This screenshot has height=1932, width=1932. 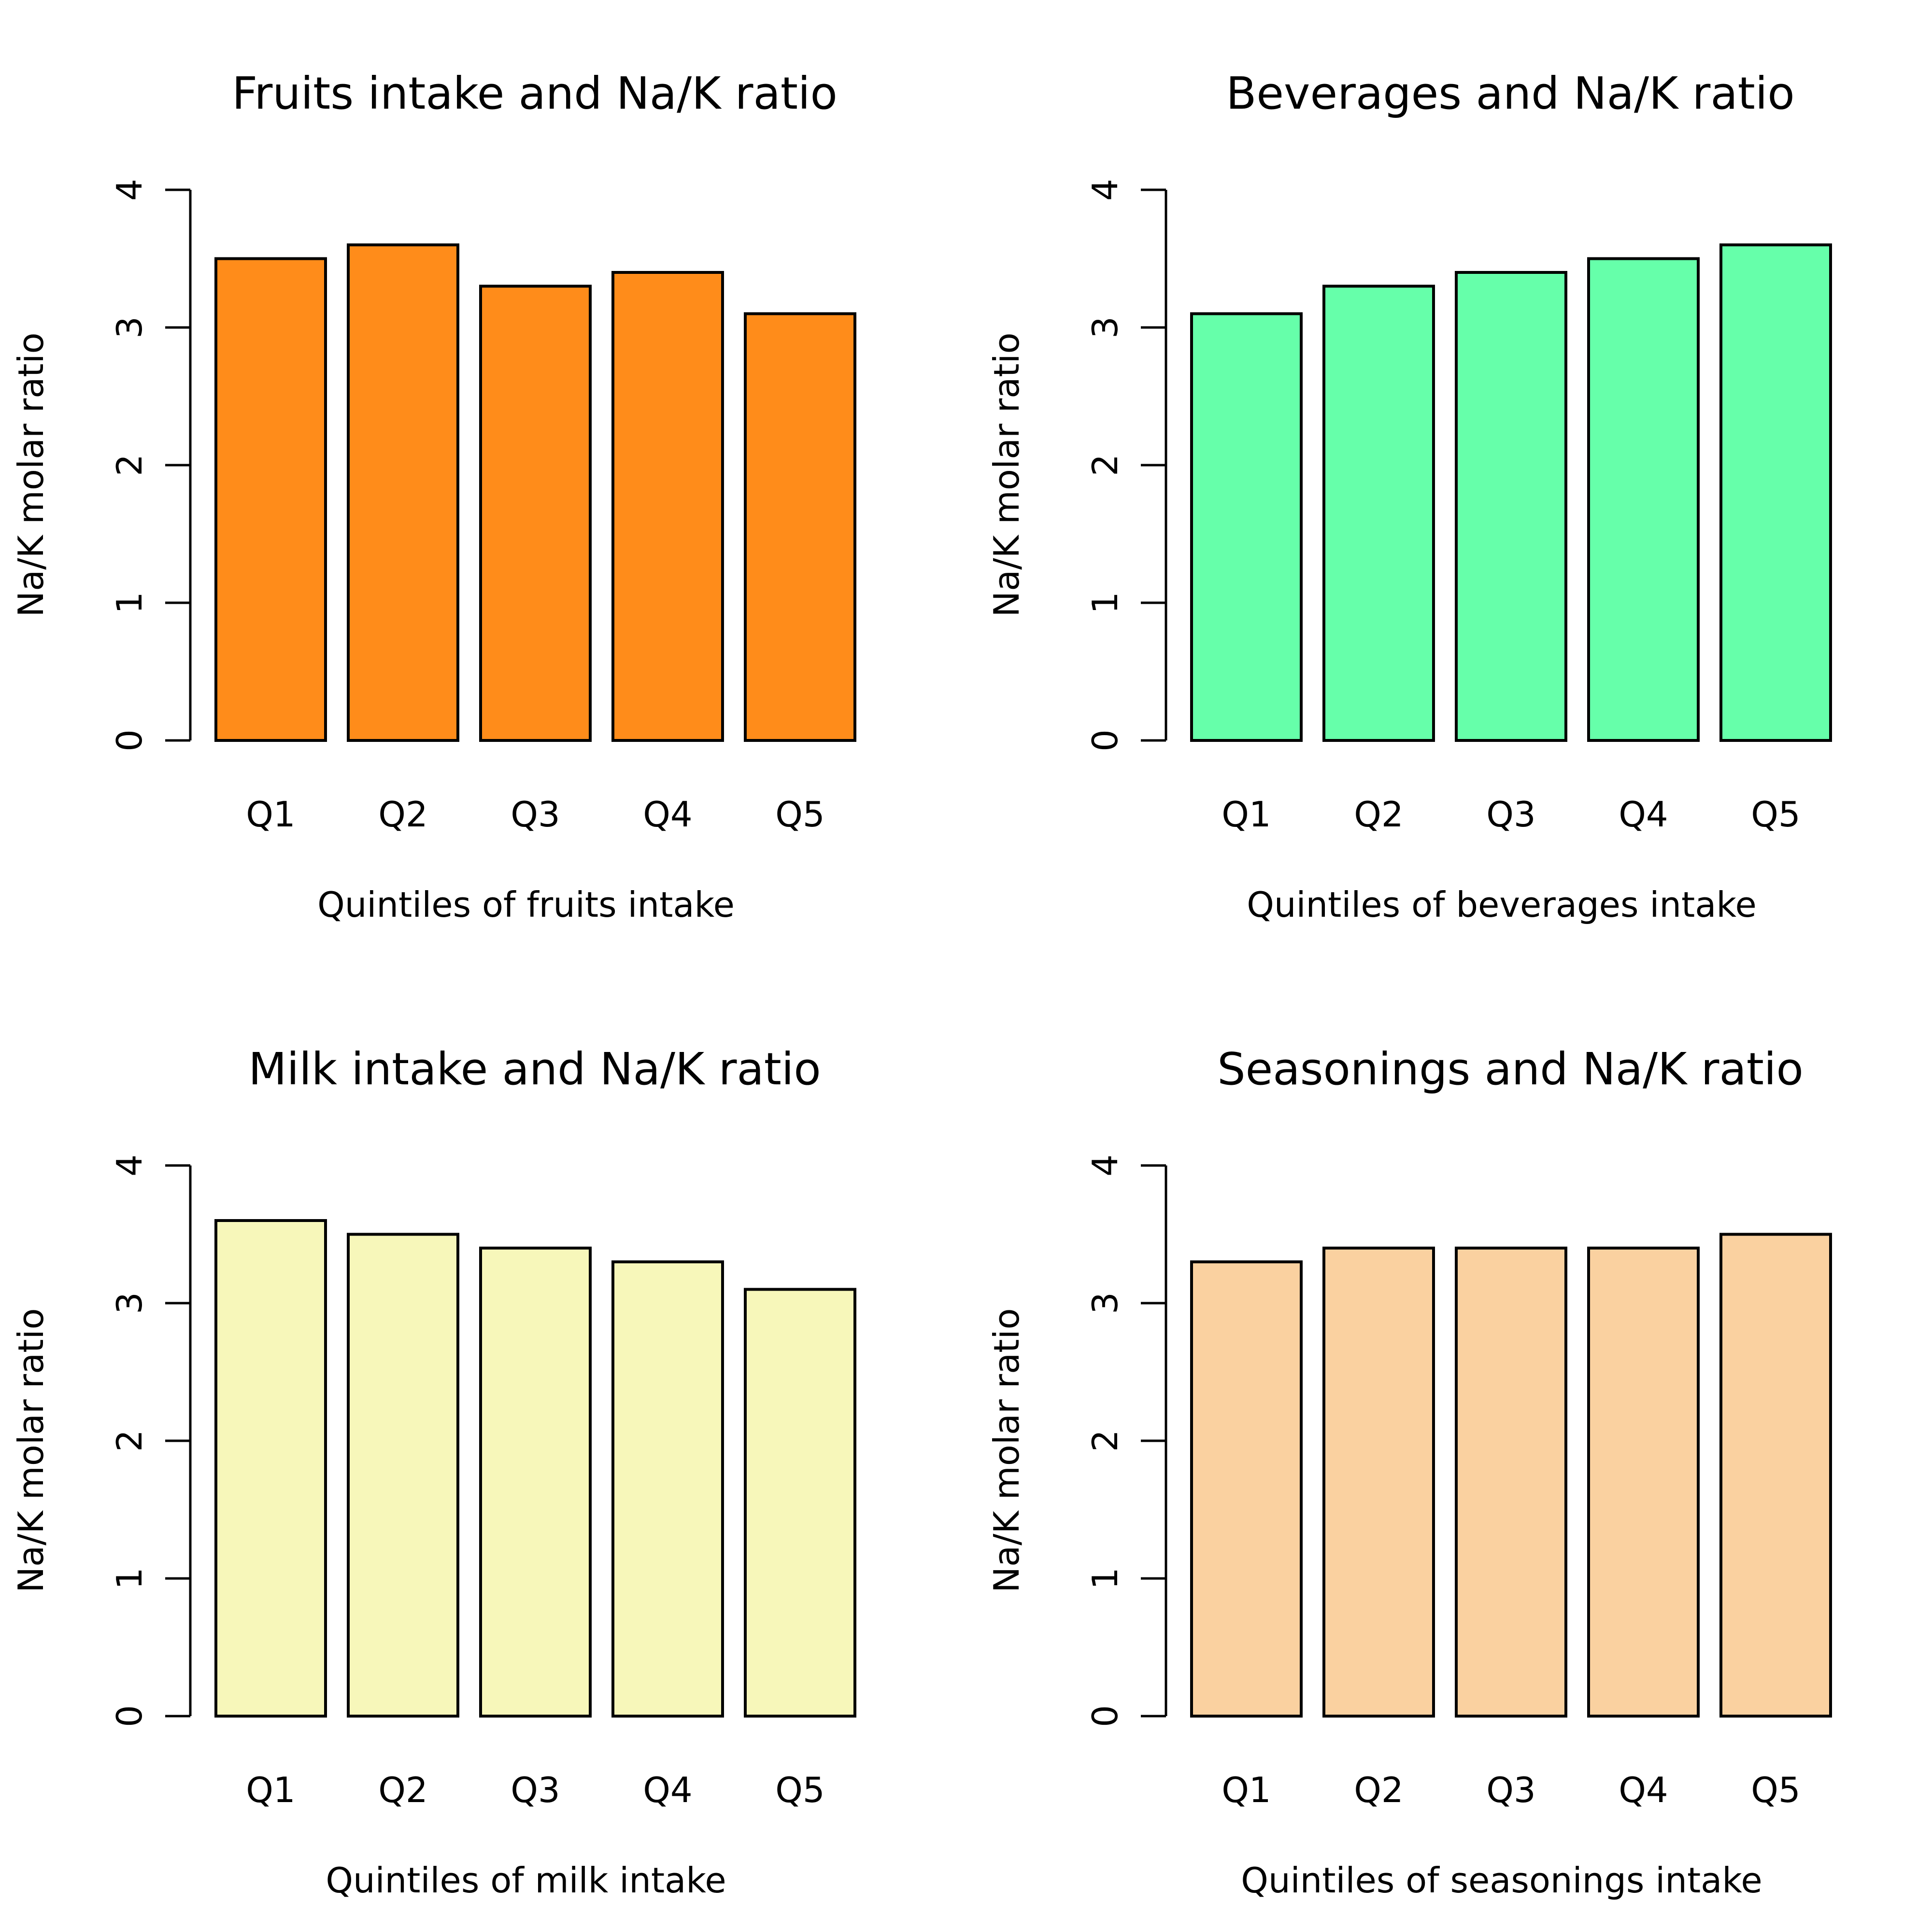 I want to click on chart-title: Fruits intake and Na/K ratio, so click(x=535, y=93).